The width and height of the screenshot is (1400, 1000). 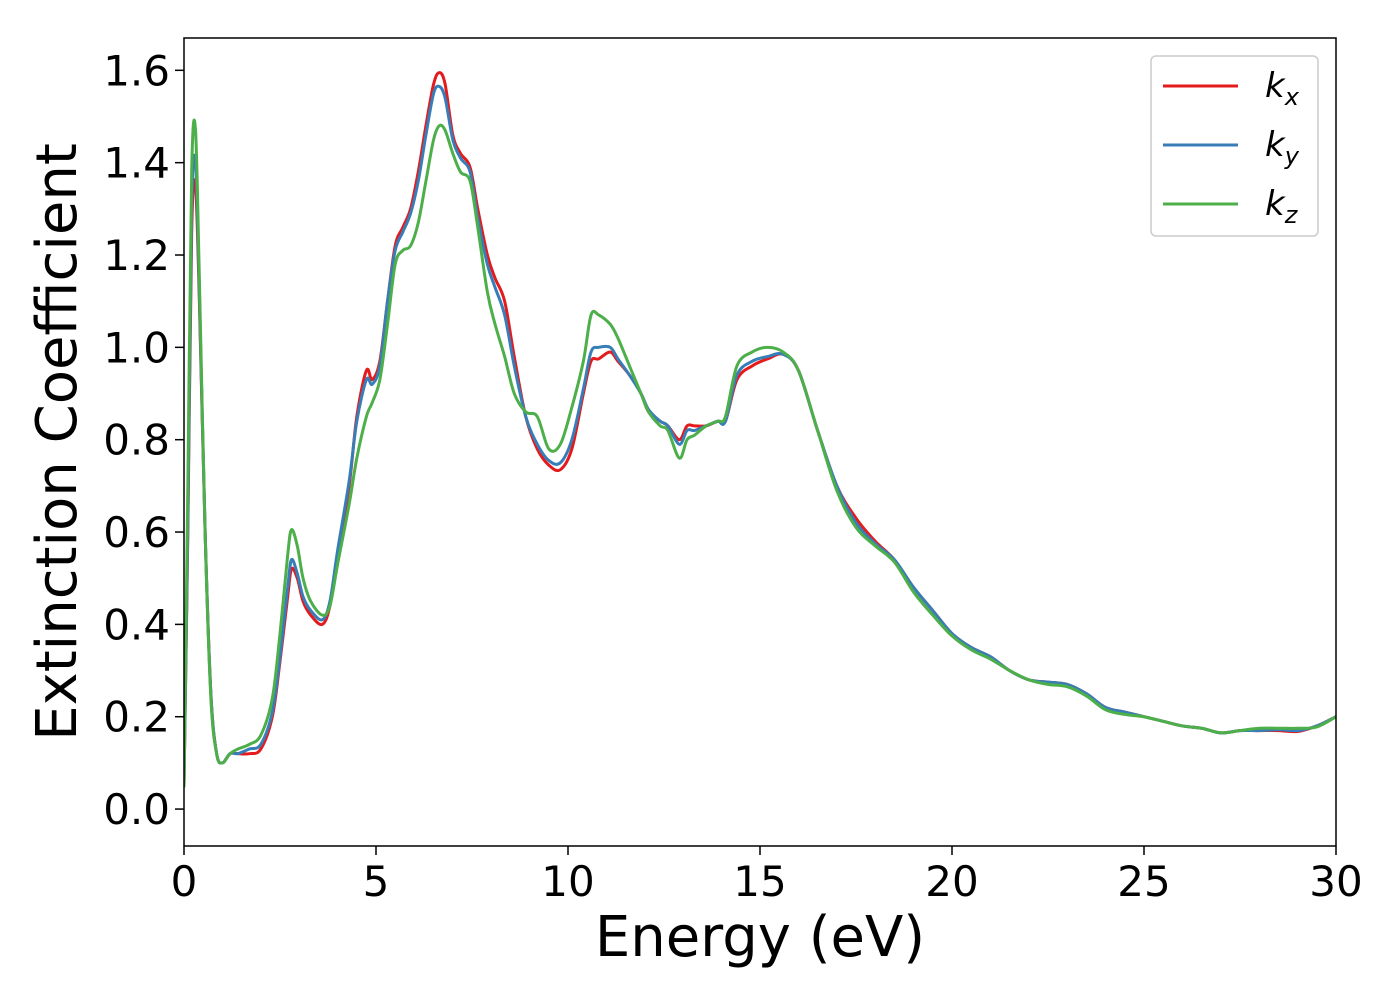 I want to click on y-tick-label: 1.2, so click(x=136, y=255).